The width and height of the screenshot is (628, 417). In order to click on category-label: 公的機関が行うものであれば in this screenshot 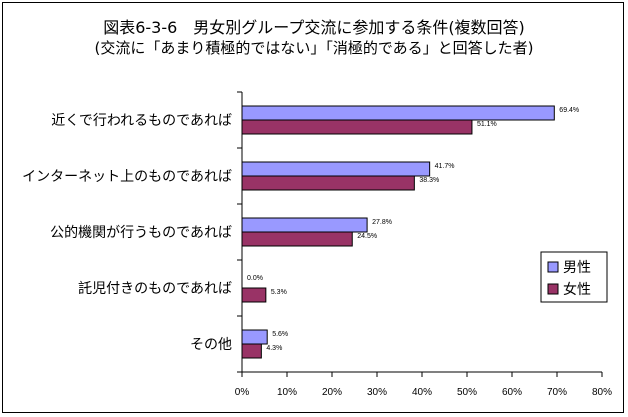, I will do `click(141, 233)`.